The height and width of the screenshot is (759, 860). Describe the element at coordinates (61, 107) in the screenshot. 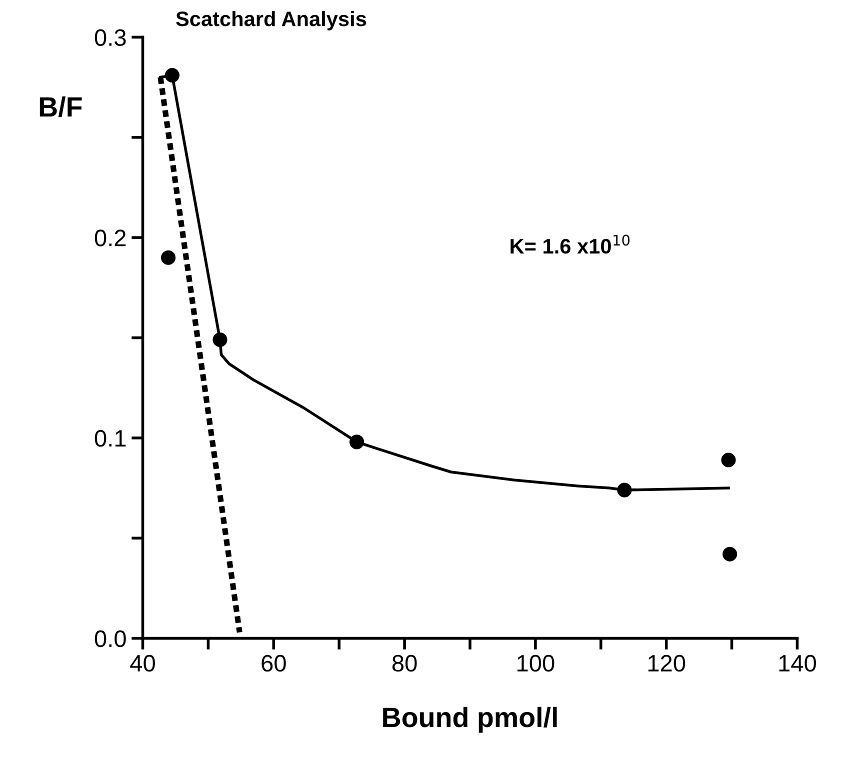

I see `y-axis-title: B/F` at that location.